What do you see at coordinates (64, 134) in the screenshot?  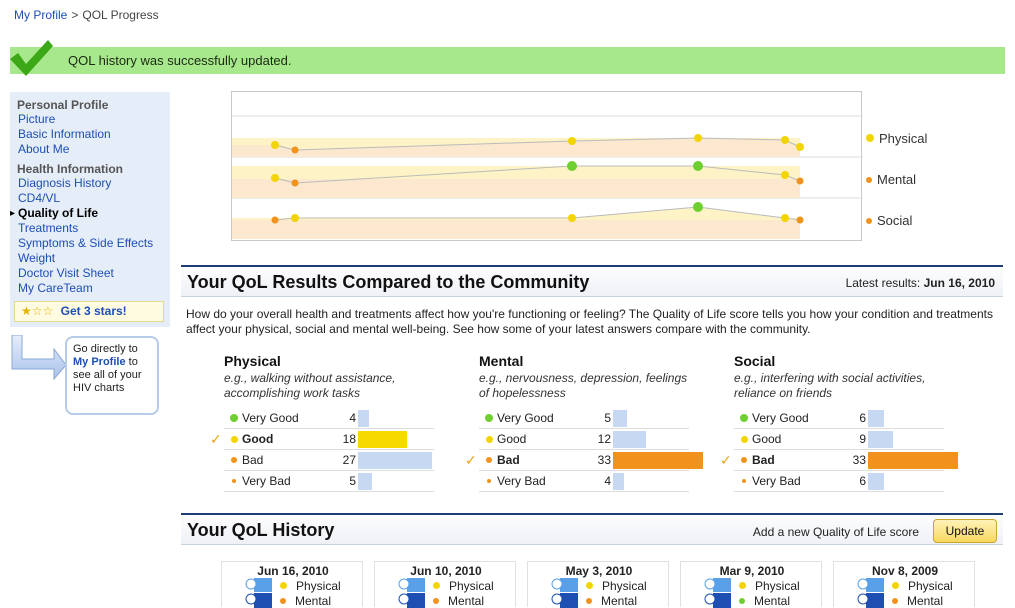 I see `sidebar-item-basic-information: Basic Information` at bounding box center [64, 134].